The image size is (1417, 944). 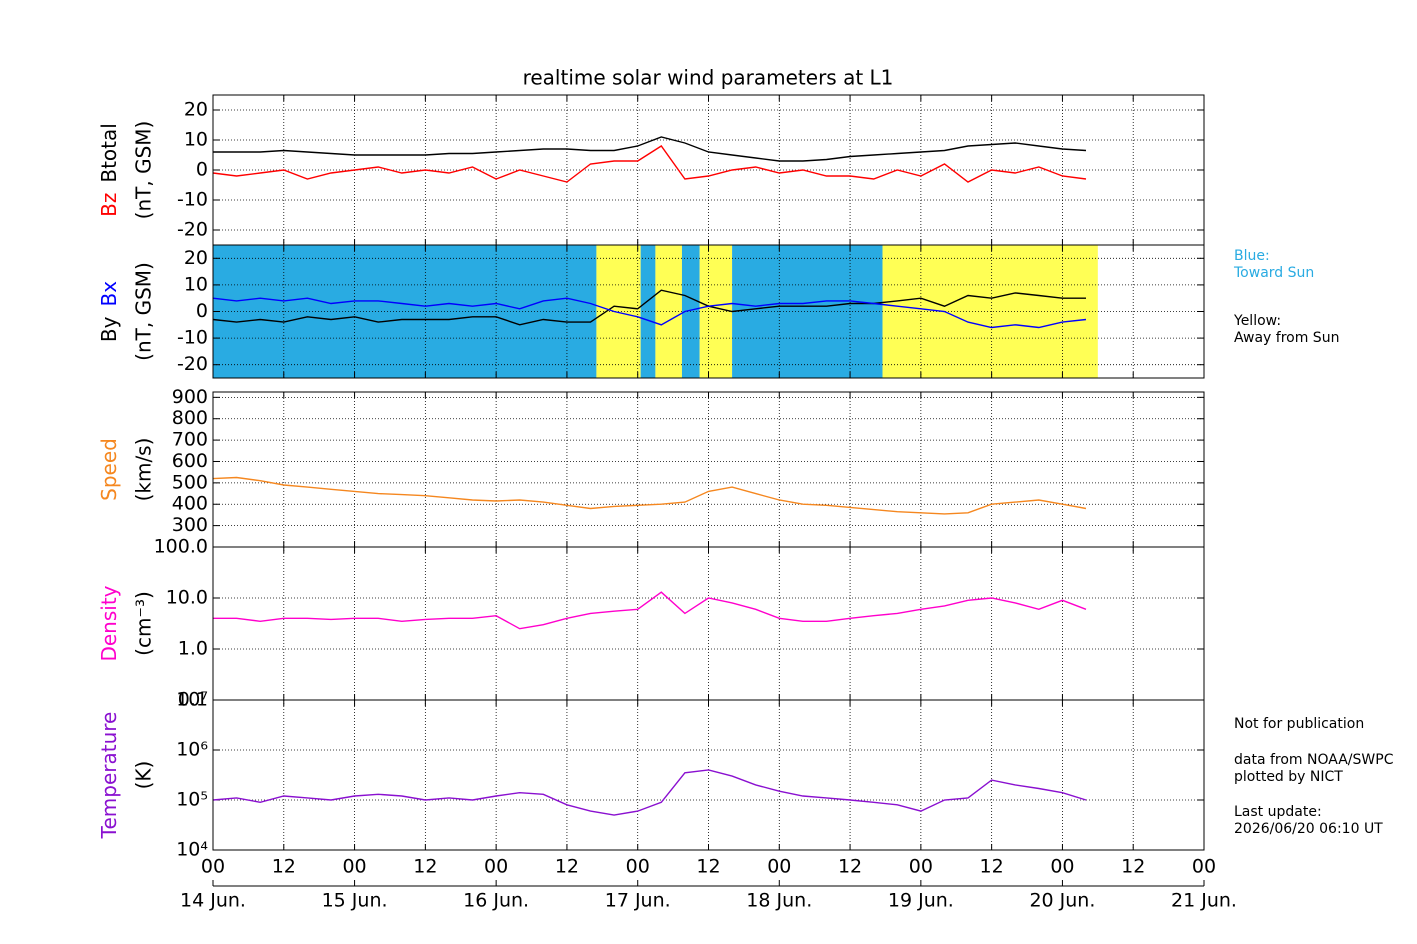 What do you see at coordinates (638, 901) in the screenshot?
I see `date-label: 17 Jun.` at bounding box center [638, 901].